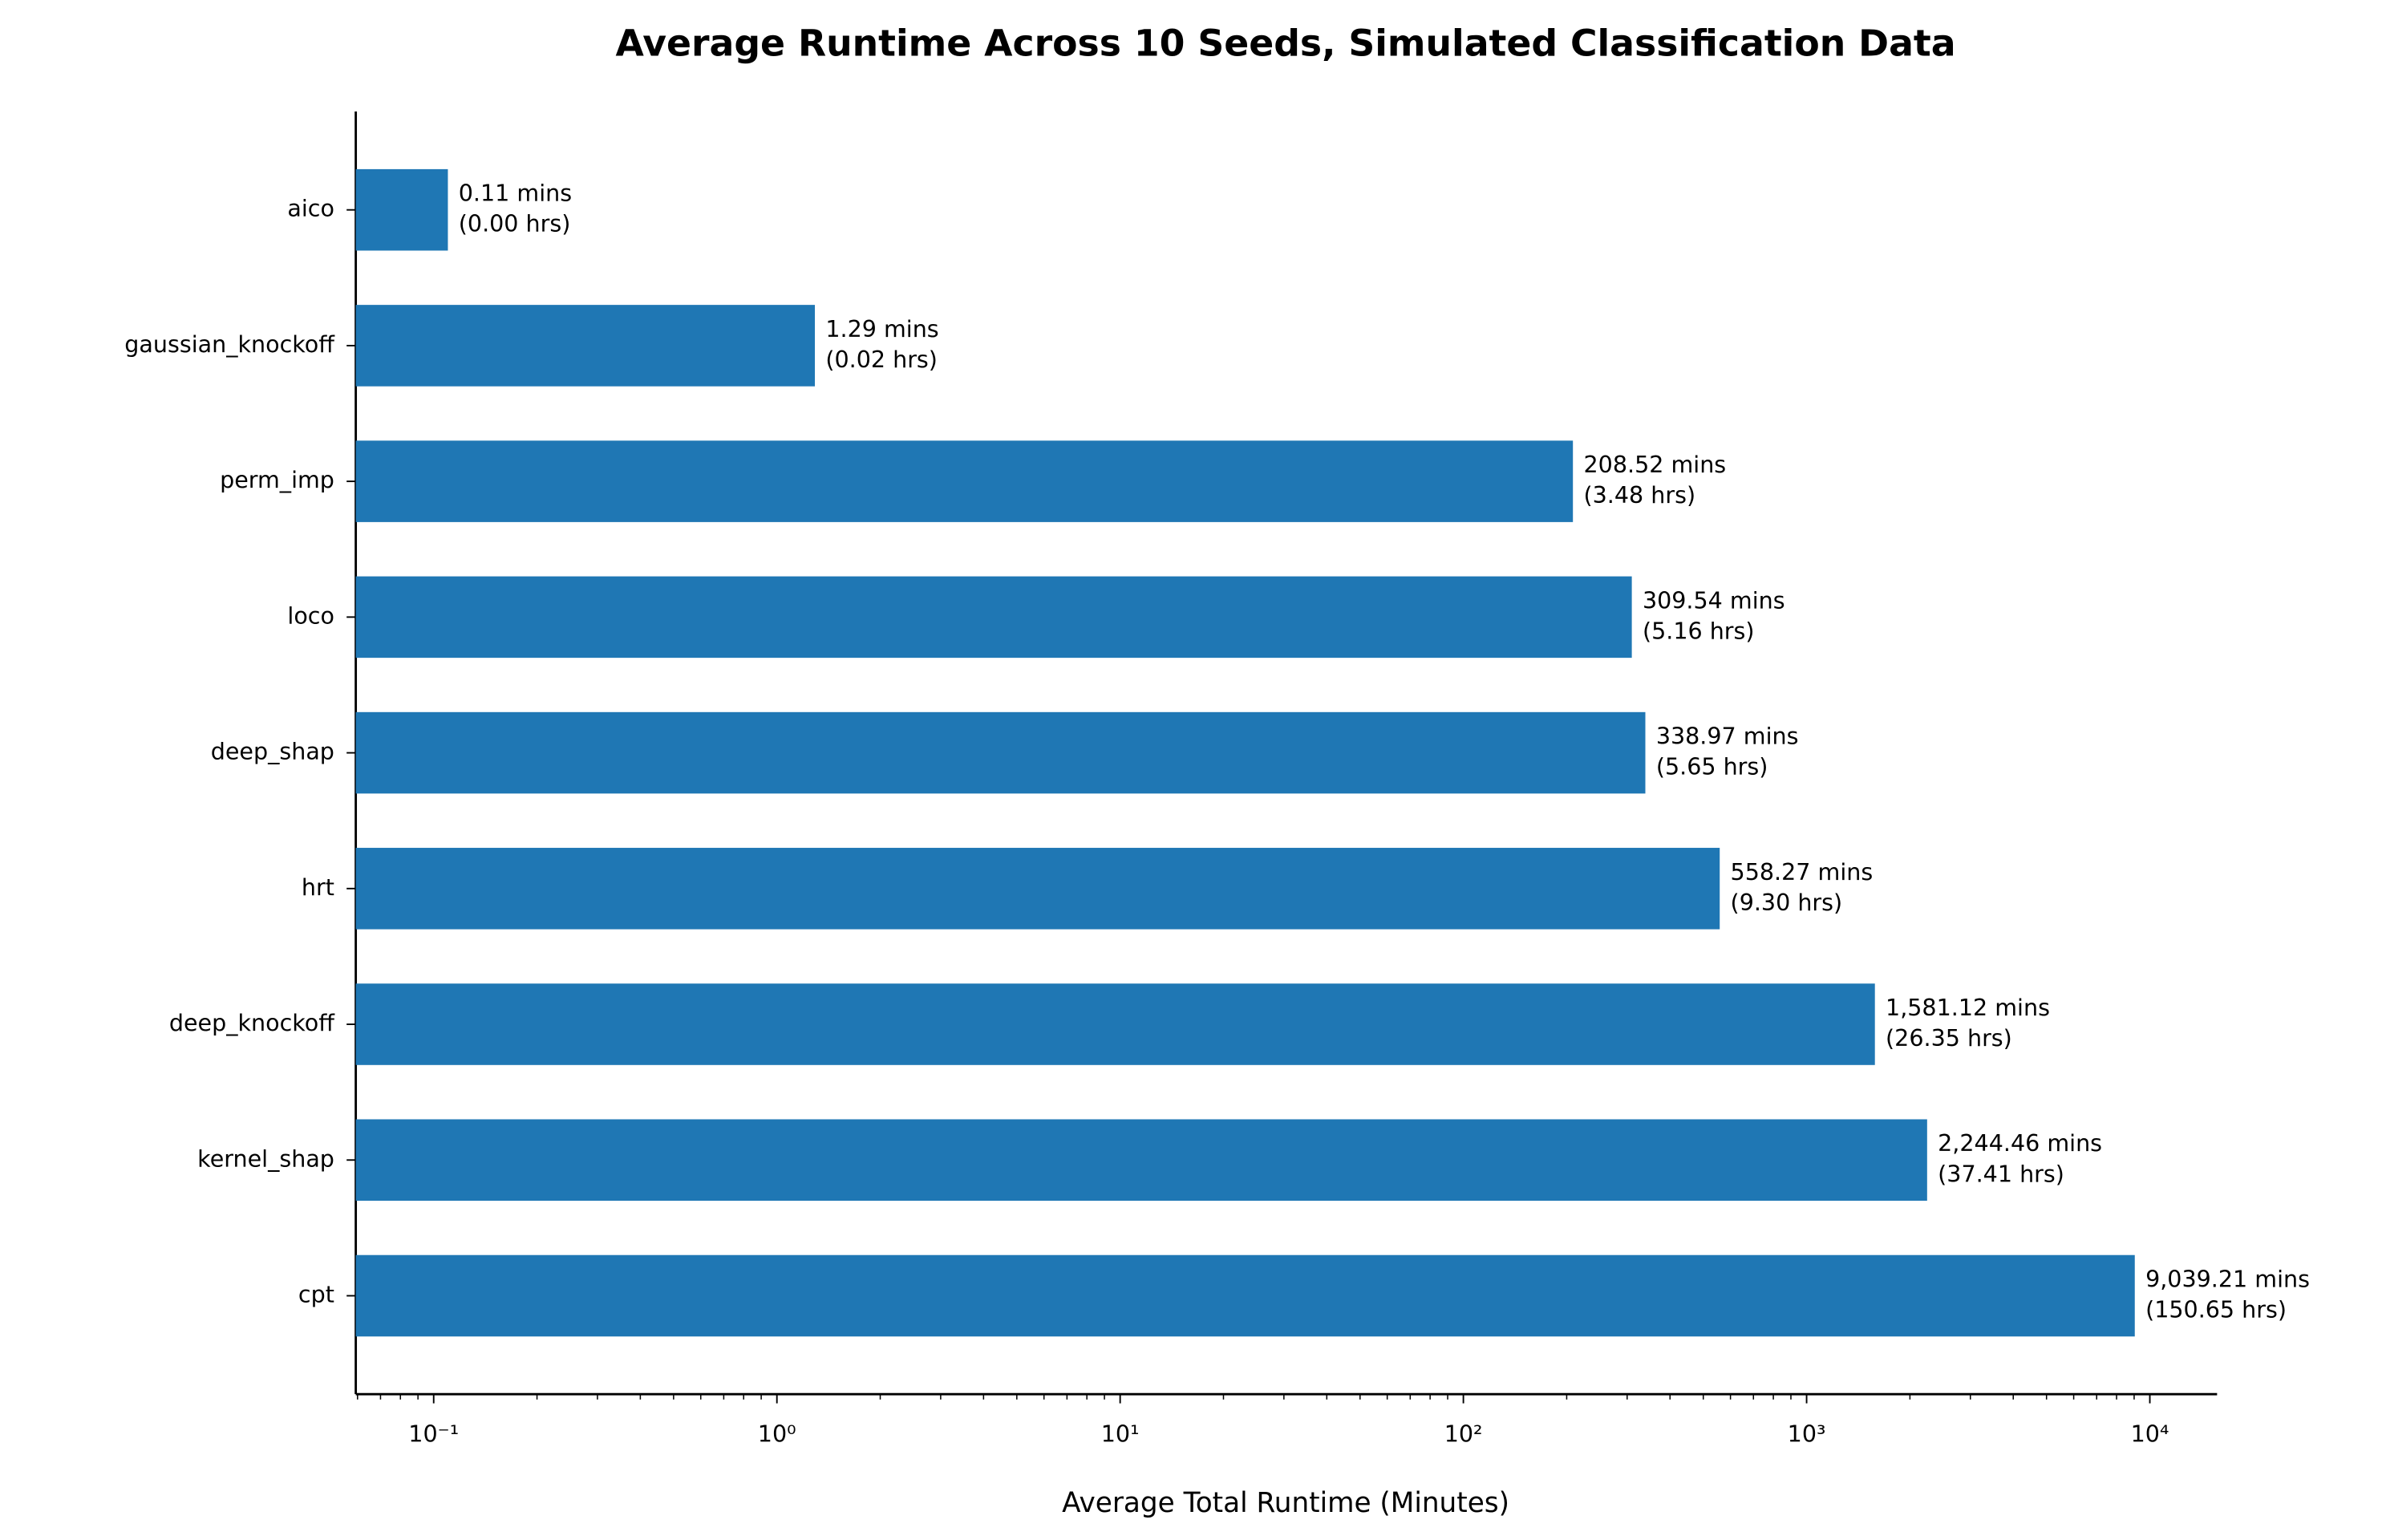 Image resolution: width=2382 pixels, height=1540 pixels. I want to click on x-tick-label: 10⁰, so click(777, 1434).